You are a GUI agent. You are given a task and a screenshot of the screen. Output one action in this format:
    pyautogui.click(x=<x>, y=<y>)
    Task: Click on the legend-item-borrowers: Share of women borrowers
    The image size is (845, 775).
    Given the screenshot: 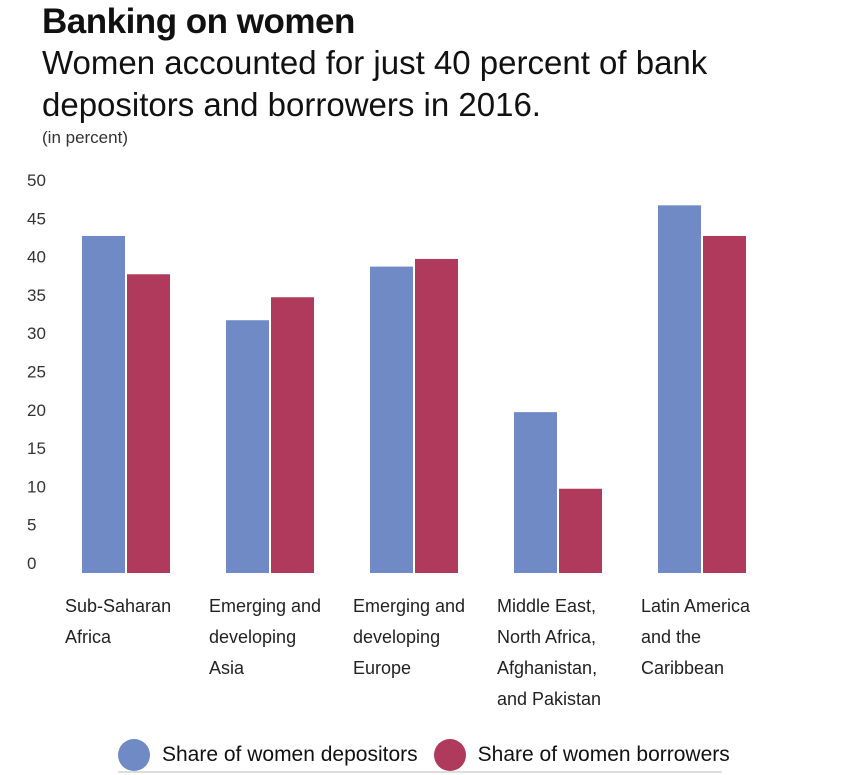 What is the action you would take?
    pyautogui.click(x=581, y=755)
    